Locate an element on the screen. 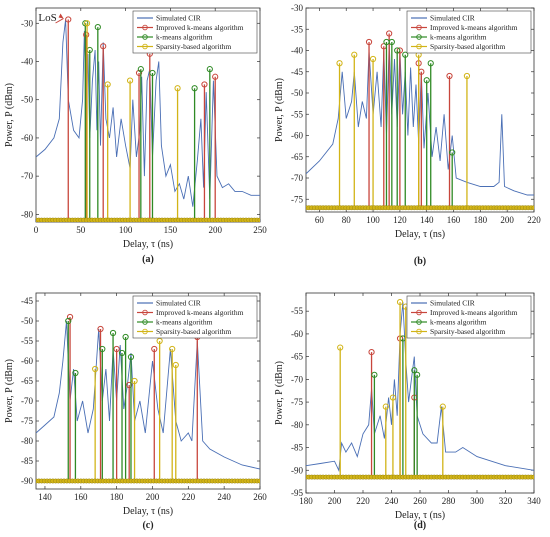 The width and height of the screenshot is (550, 537). simulated-cir-line is located at coordinates (420, 118).